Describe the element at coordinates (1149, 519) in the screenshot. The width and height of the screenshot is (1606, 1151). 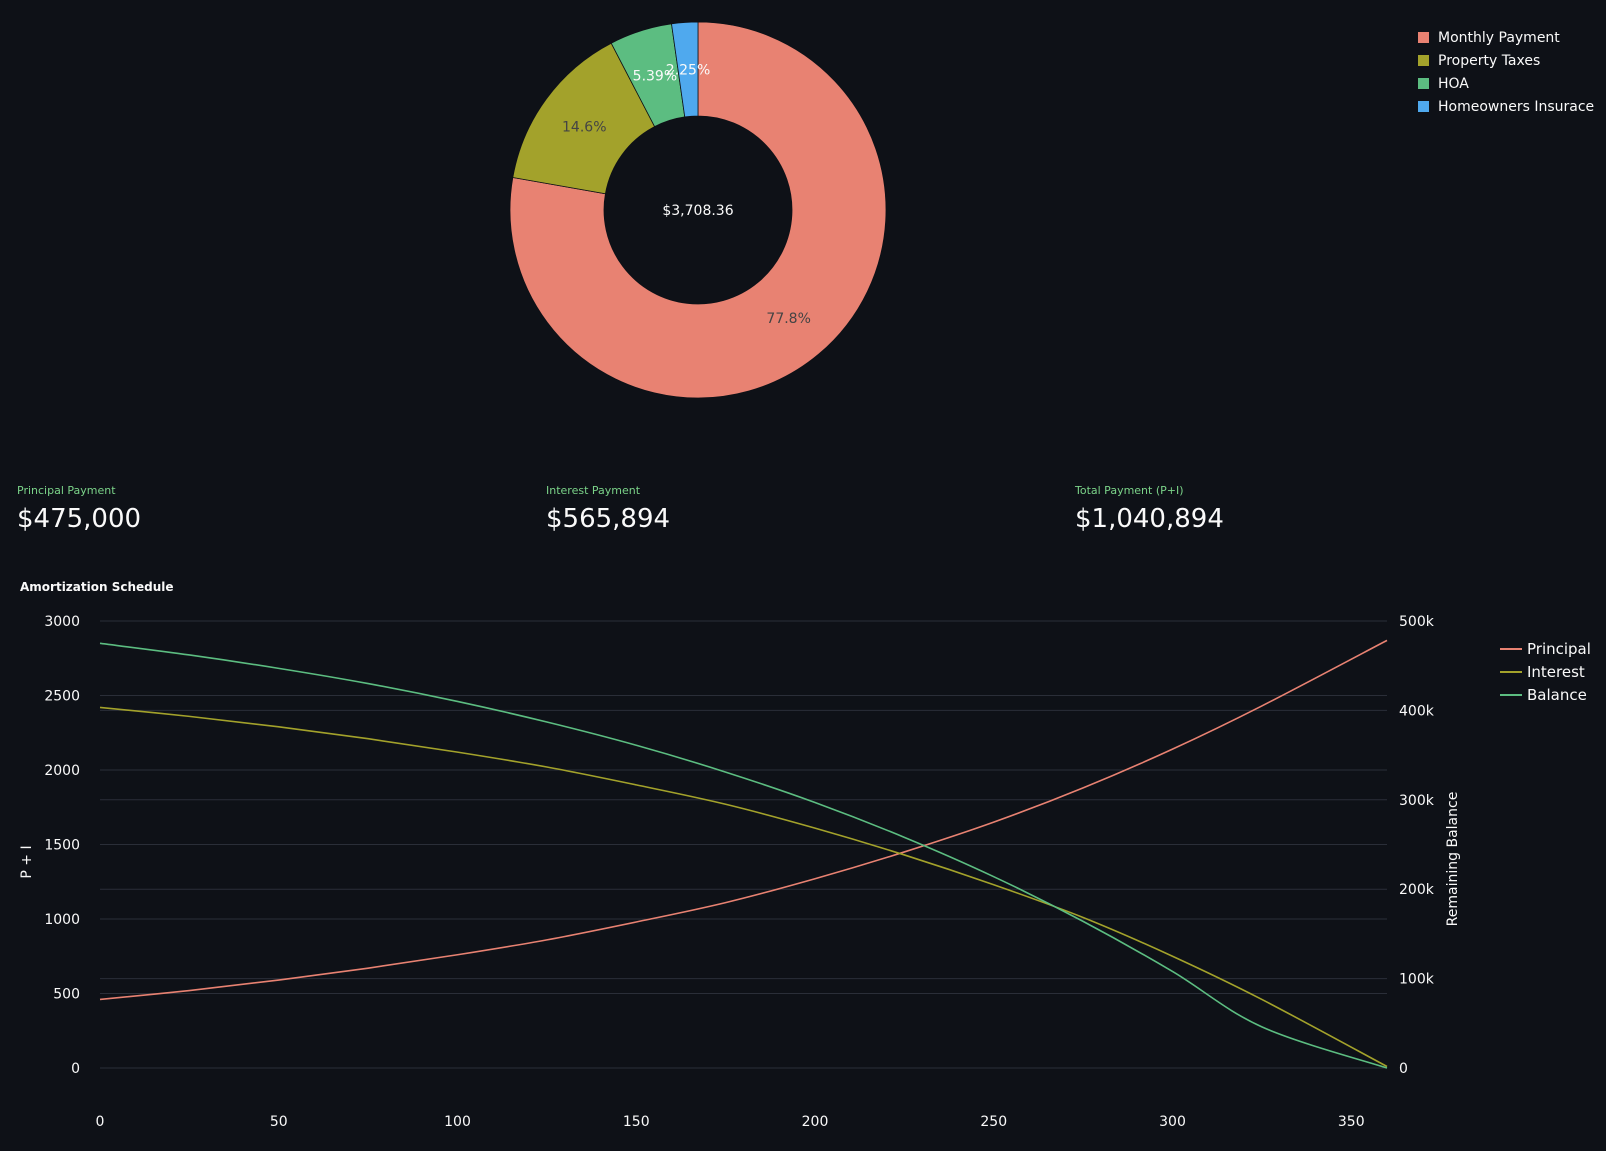
I see `metric-total-value: $1,040,894` at that location.